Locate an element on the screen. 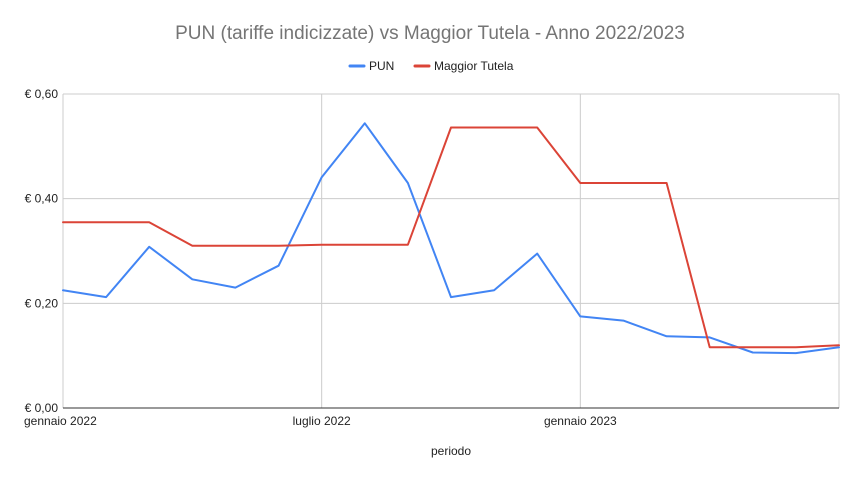 The height and width of the screenshot is (478, 860). x-tick-label: luglio 2022 is located at coordinates (322, 421).